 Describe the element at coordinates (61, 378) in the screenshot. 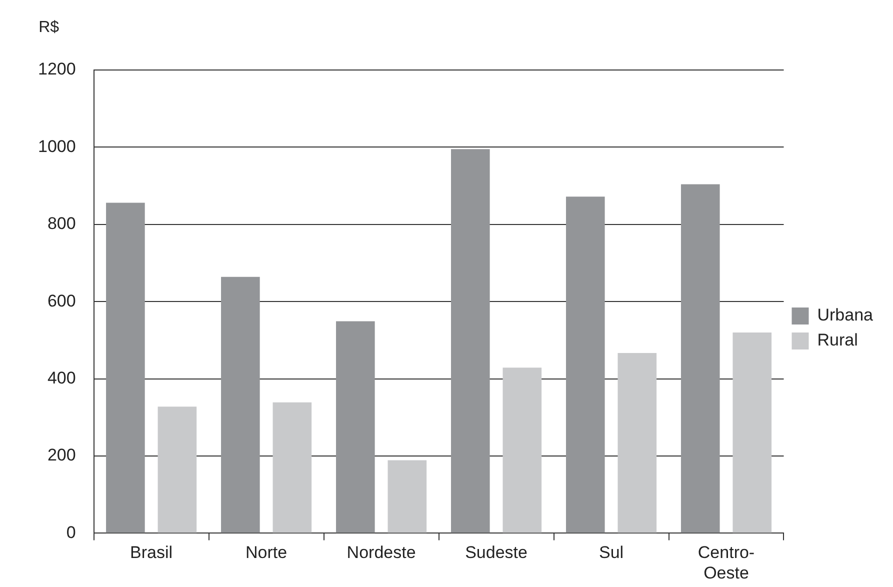

I see `y-tick-label: 400` at that location.